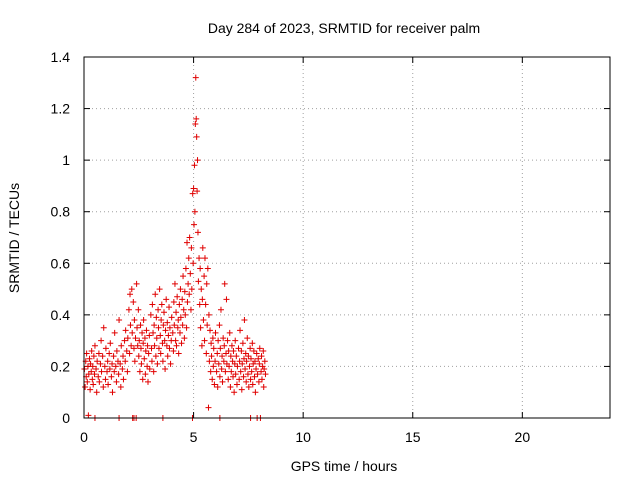 The height and width of the screenshot is (480, 640). I want to click on x-tick-label: 10, so click(303, 437).